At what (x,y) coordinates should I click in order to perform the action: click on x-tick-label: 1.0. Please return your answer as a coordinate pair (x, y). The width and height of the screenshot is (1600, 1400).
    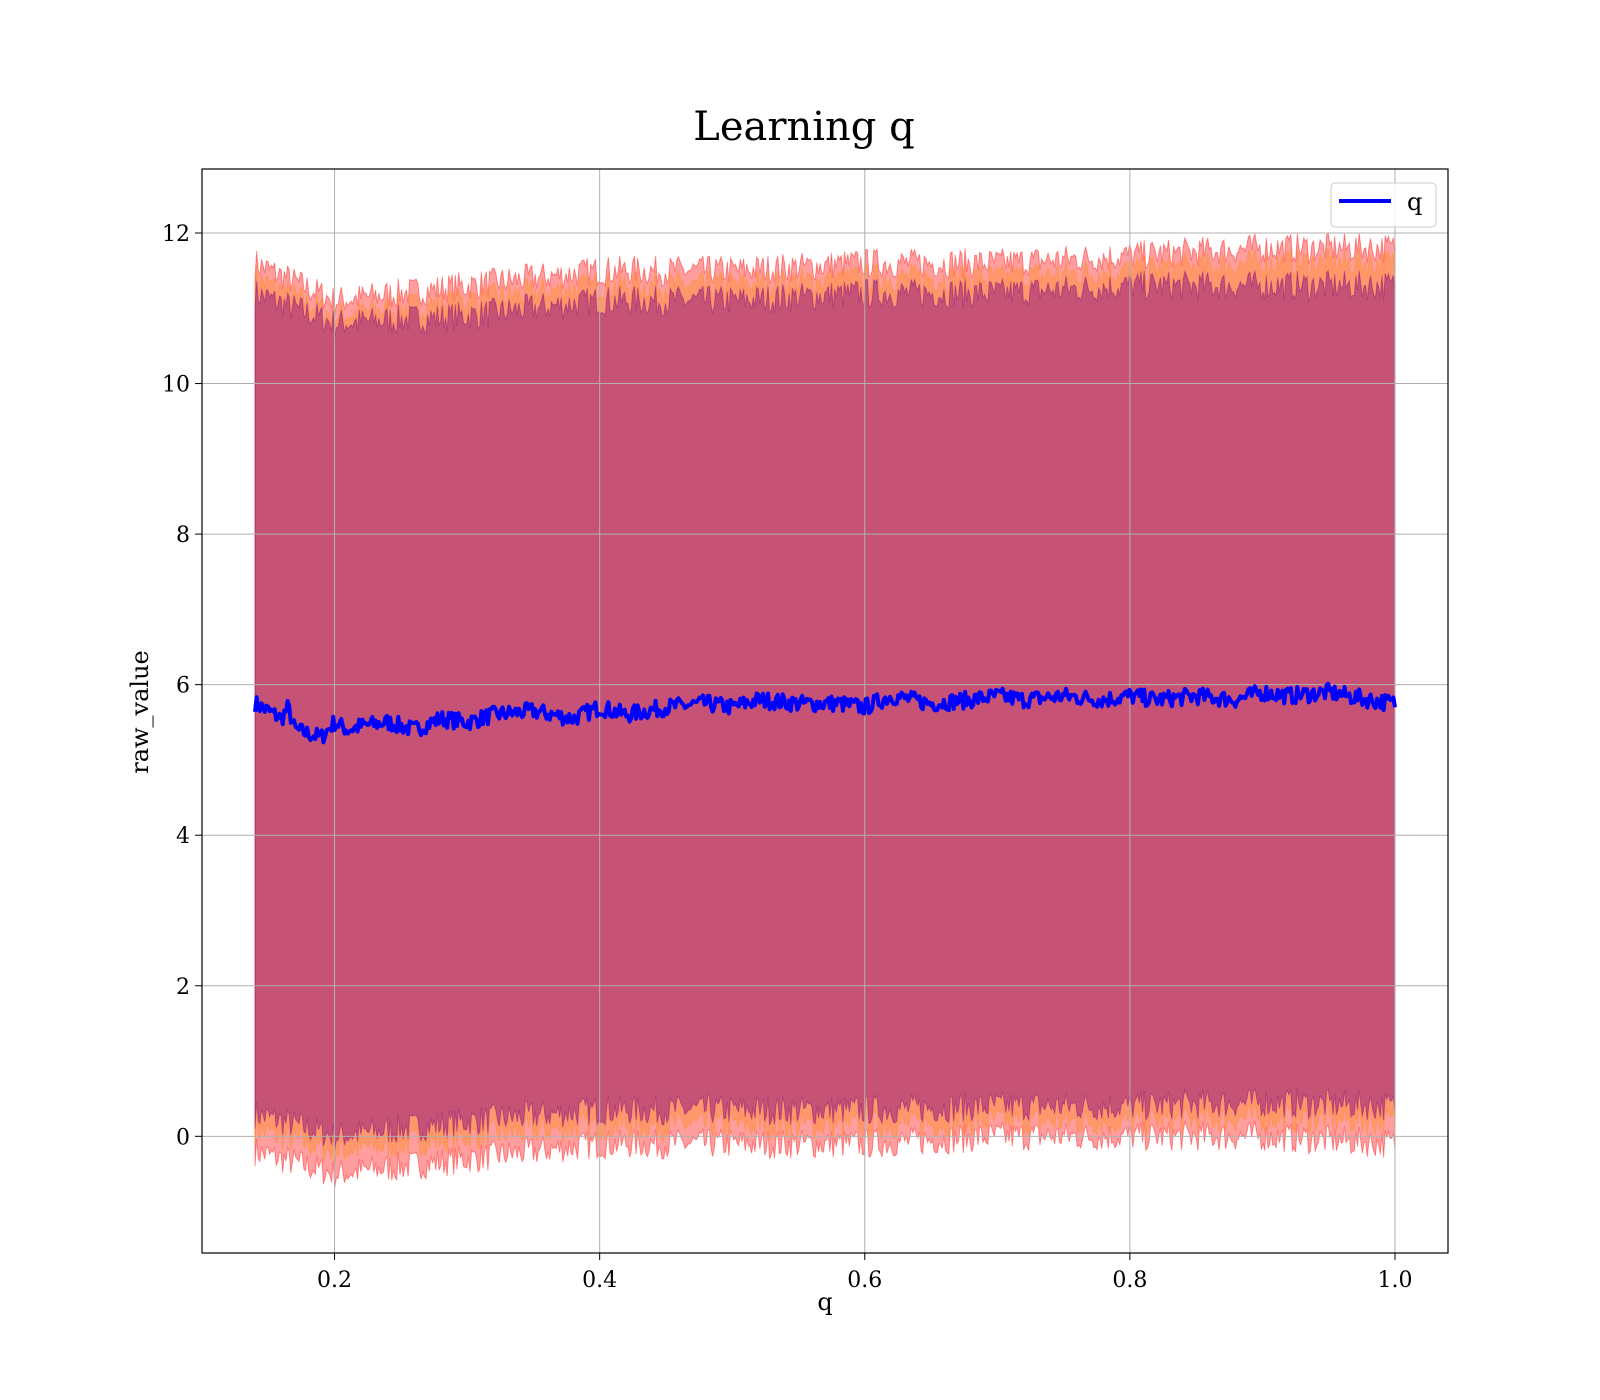
    Looking at the image, I should click on (1394, 1280).